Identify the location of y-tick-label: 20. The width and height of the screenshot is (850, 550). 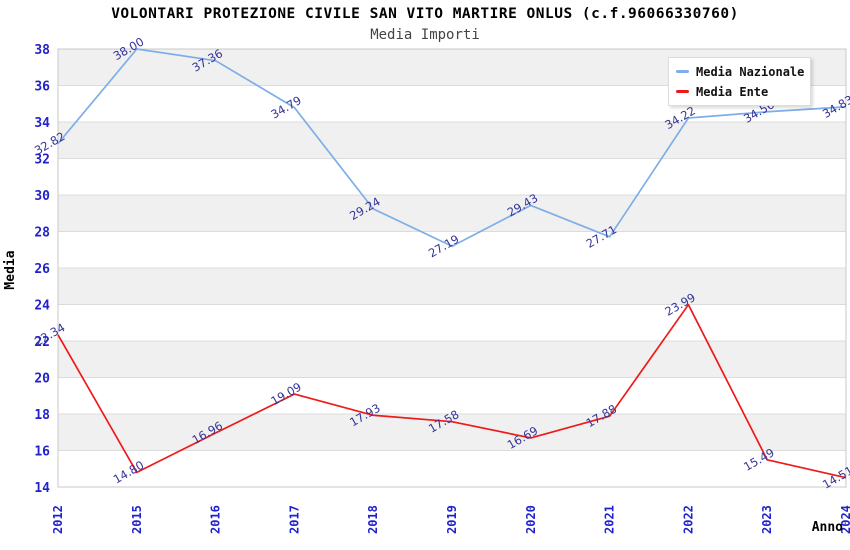
(42, 379).